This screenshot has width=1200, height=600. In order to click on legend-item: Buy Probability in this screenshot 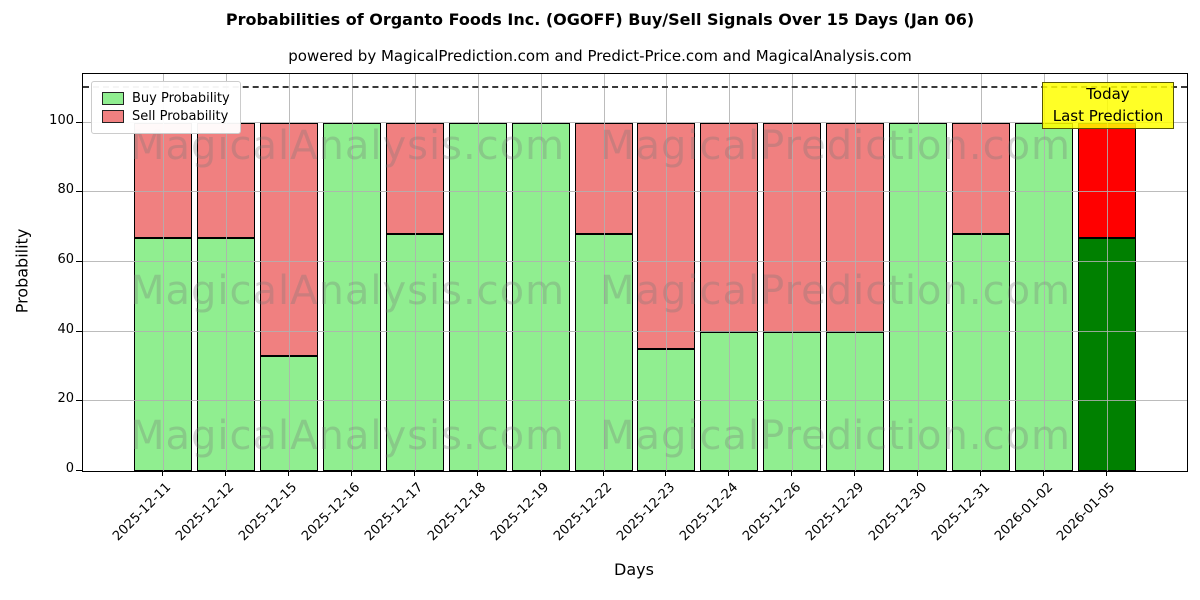, I will do `click(166, 98)`.